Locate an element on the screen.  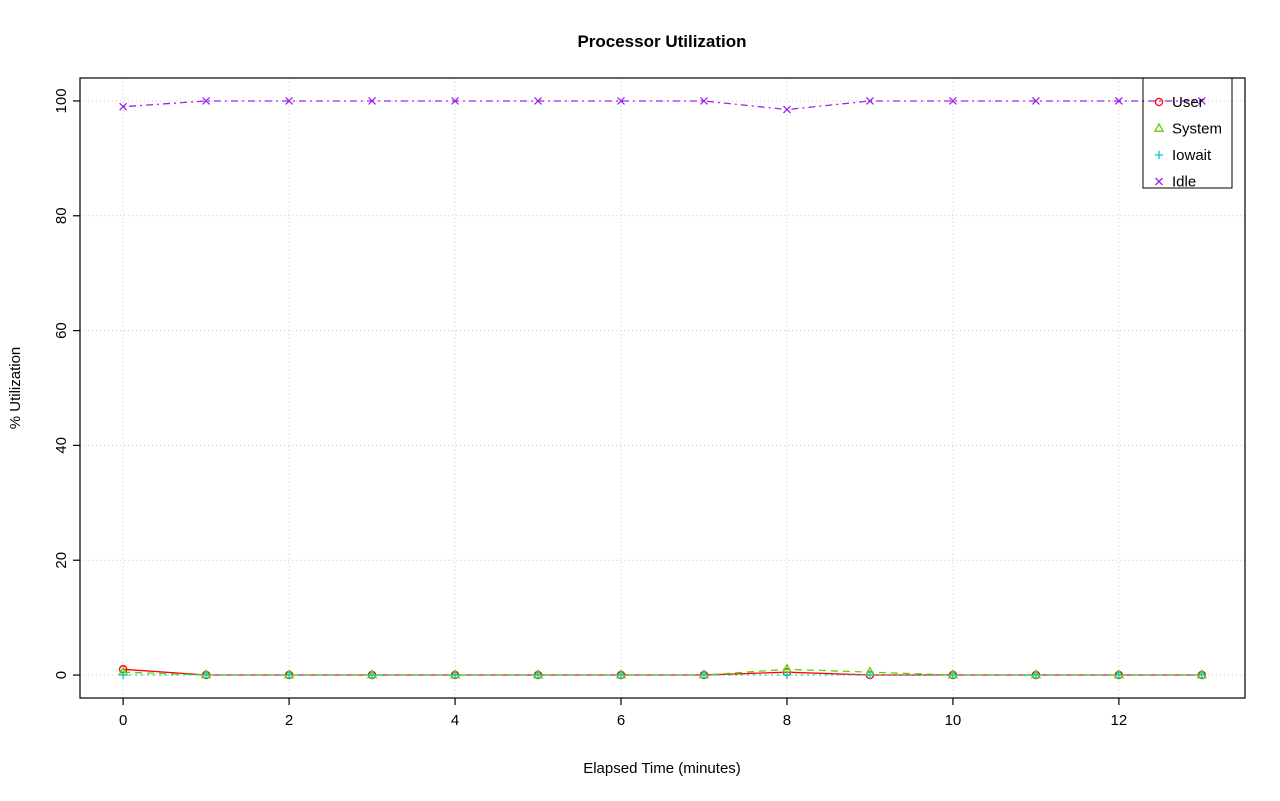
x-tick-label: 6 is located at coordinates (621, 720).